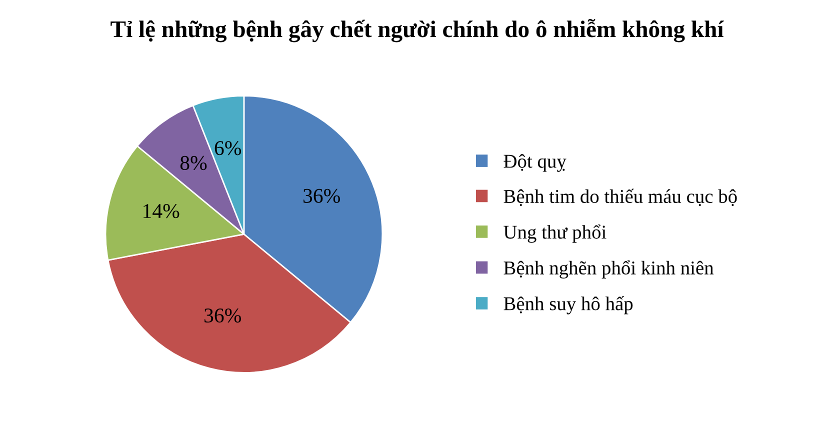  I want to click on legend-label: Bệnh suy hô hấp, so click(568, 305).